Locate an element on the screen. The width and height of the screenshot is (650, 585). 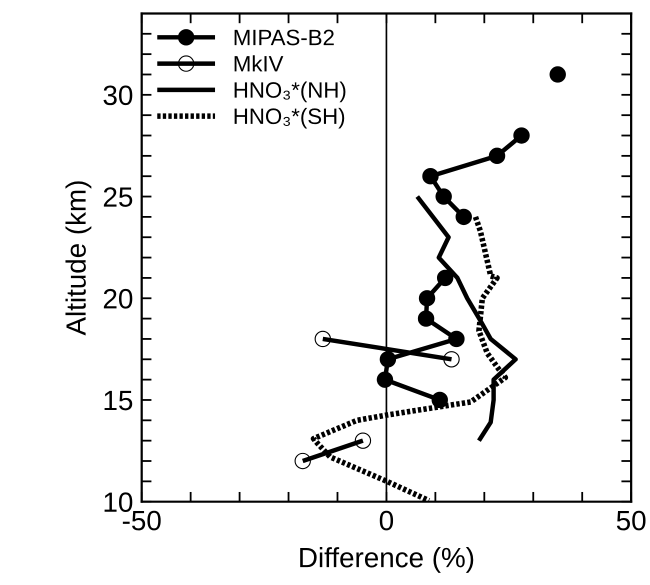
y-tick-label: 15 is located at coordinates (118, 400).